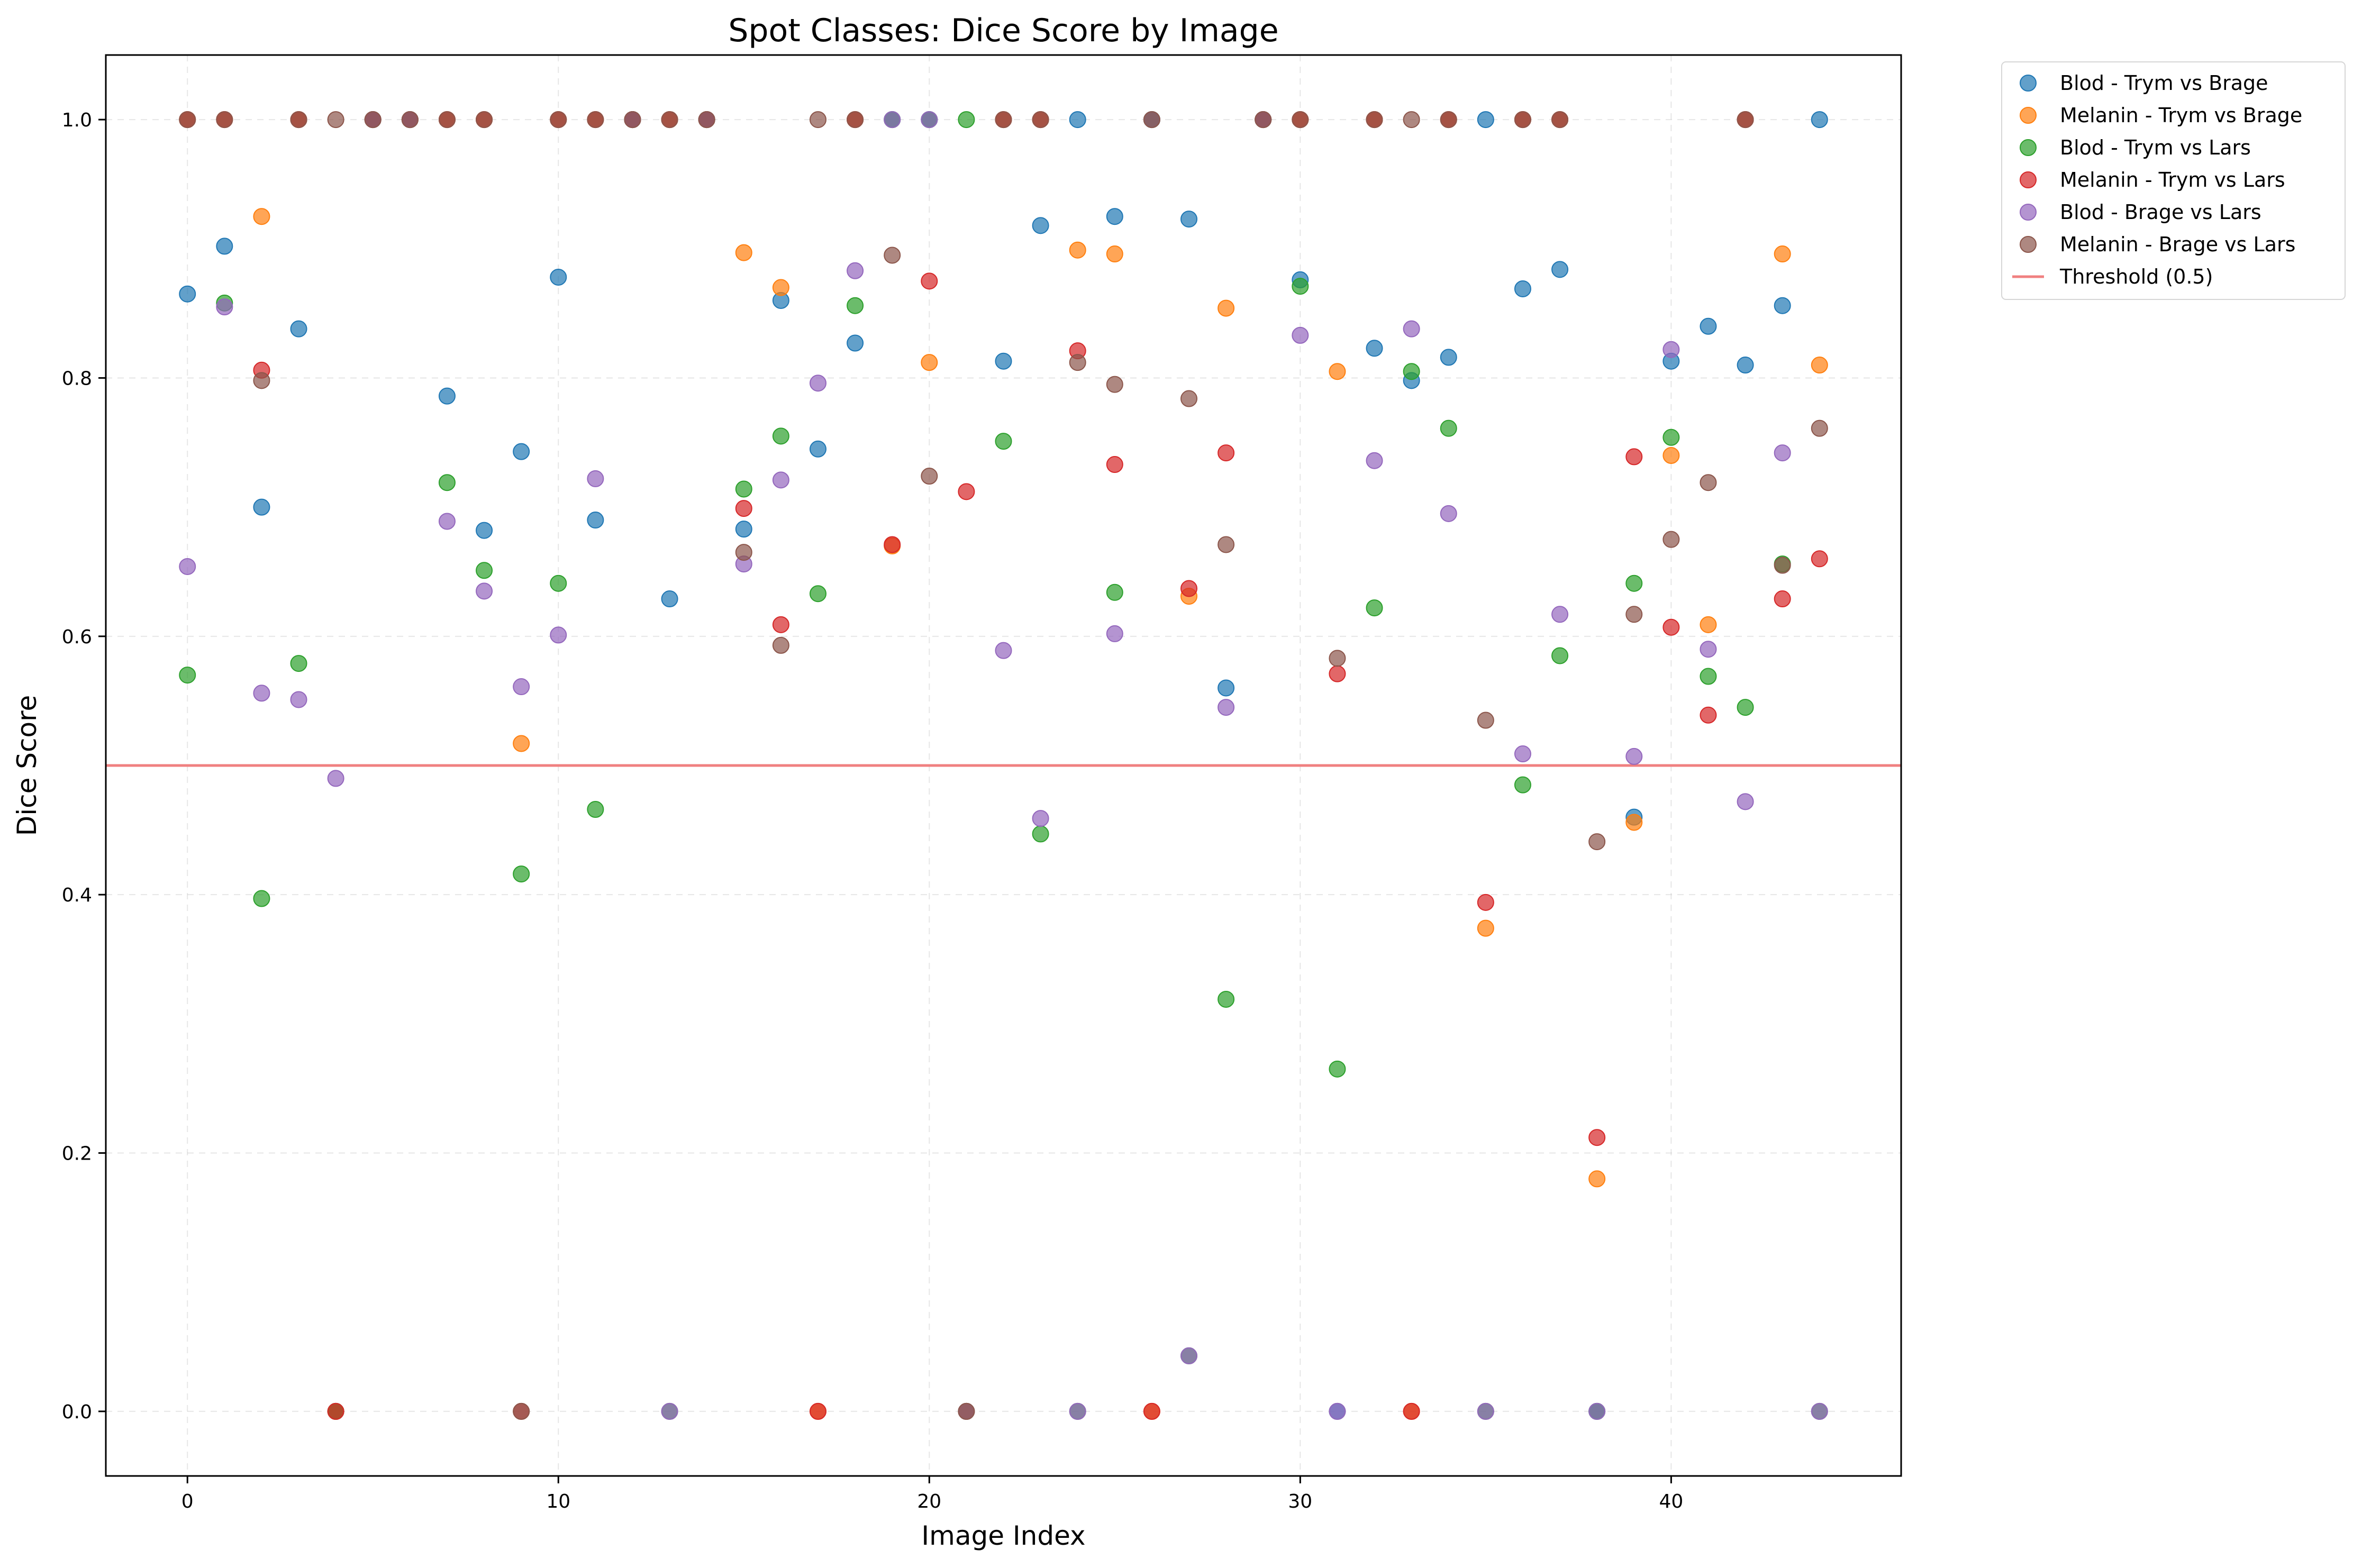 Image resolution: width=2362 pixels, height=1568 pixels. I want to click on y-axis-label: Dice Score, so click(27, 765).